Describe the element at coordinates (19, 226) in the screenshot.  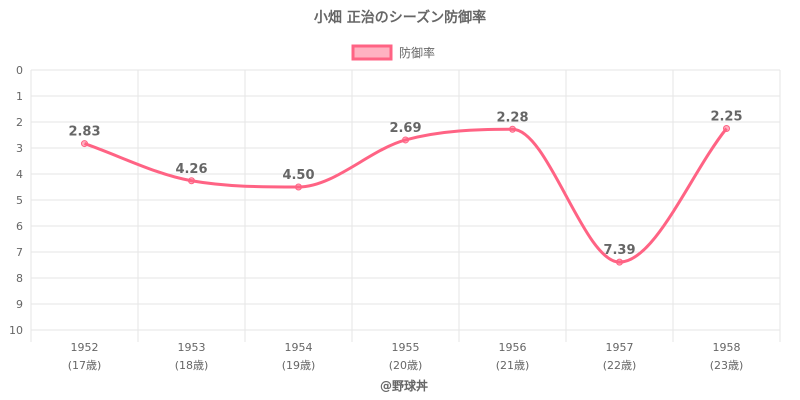
I see `y-tick-label: 6` at that location.